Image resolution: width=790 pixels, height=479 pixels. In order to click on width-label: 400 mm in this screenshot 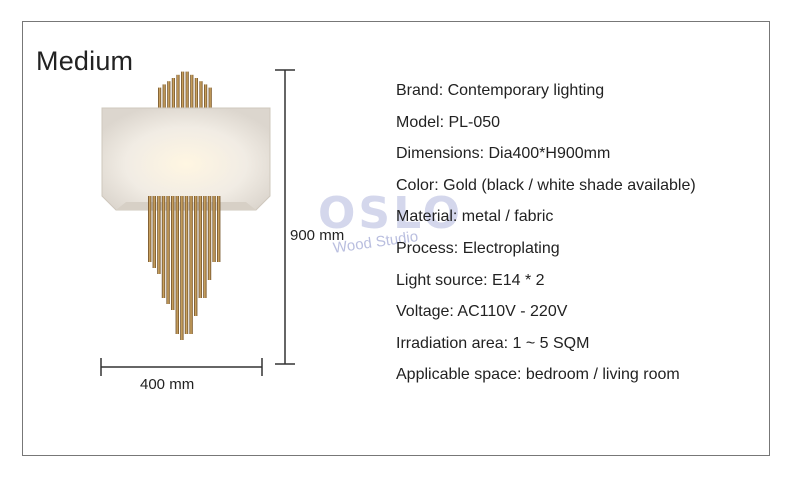, I will do `click(167, 384)`.